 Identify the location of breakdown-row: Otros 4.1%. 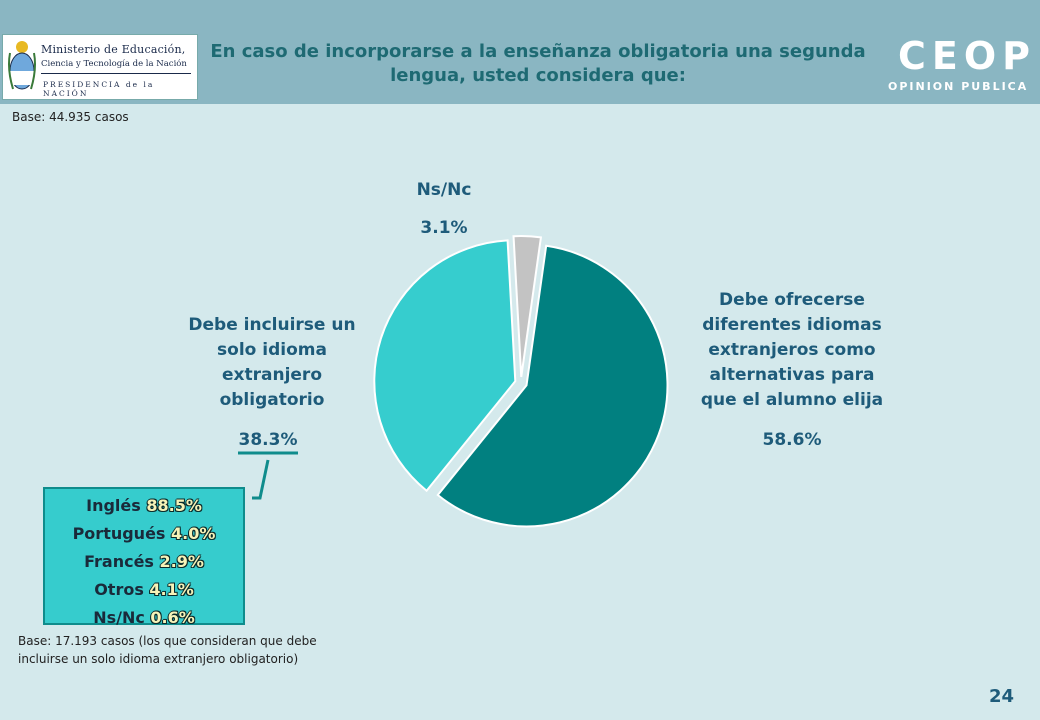
(144, 590).